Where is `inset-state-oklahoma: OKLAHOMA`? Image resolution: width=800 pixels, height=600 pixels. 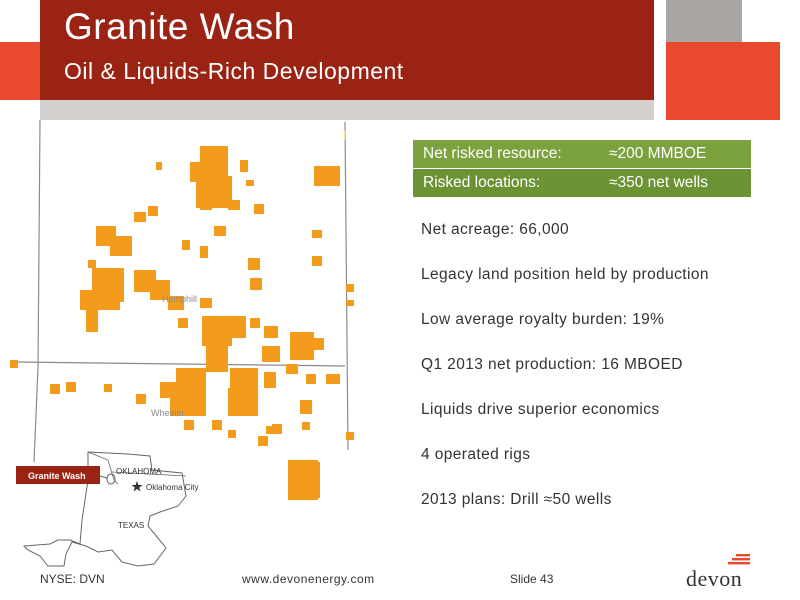 inset-state-oklahoma: OKLAHOMA is located at coordinates (139, 471).